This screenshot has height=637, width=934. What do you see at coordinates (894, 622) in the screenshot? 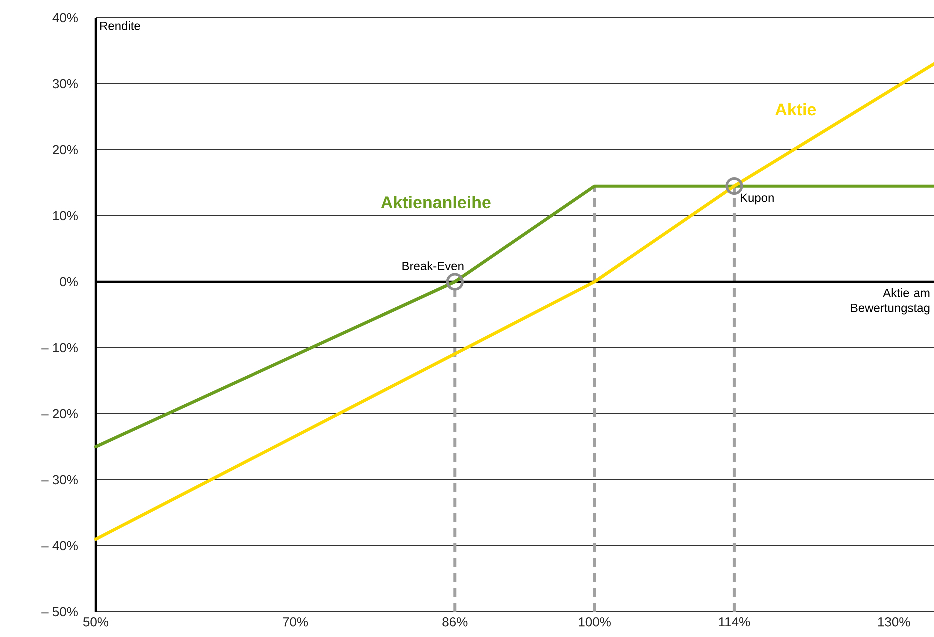
I see `x-tick-label: 130%` at bounding box center [894, 622].